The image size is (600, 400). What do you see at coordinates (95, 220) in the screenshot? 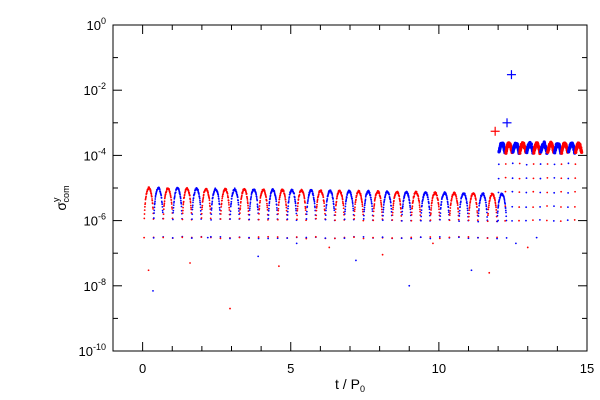
I see `y-tick-label: 10-6` at bounding box center [95, 220].